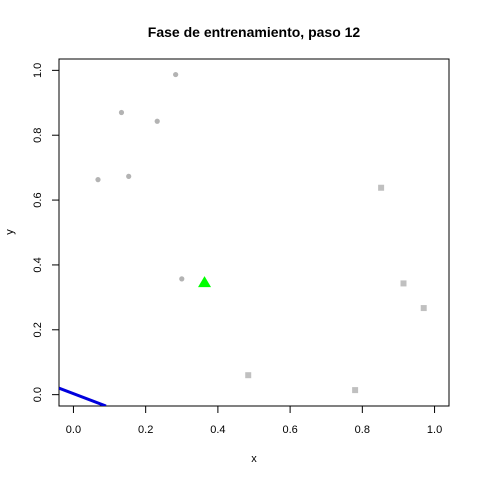  Describe the element at coordinates (289, 430) in the screenshot. I see `x-tick-label: 0.6` at that location.